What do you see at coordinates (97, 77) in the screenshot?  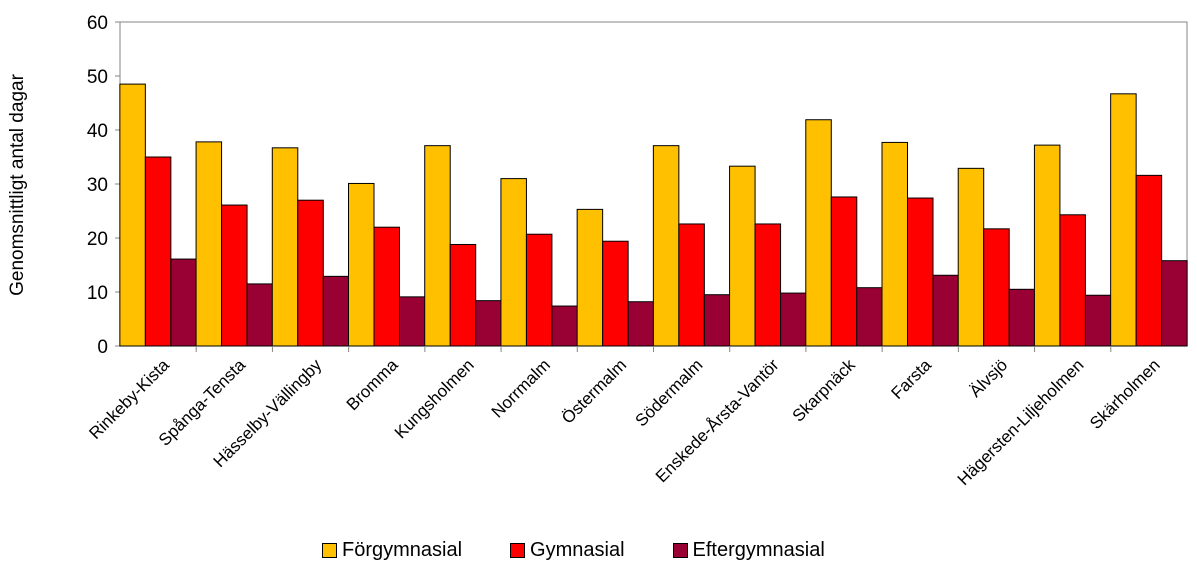 I see `y-tick-label: 50` at bounding box center [97, 77].